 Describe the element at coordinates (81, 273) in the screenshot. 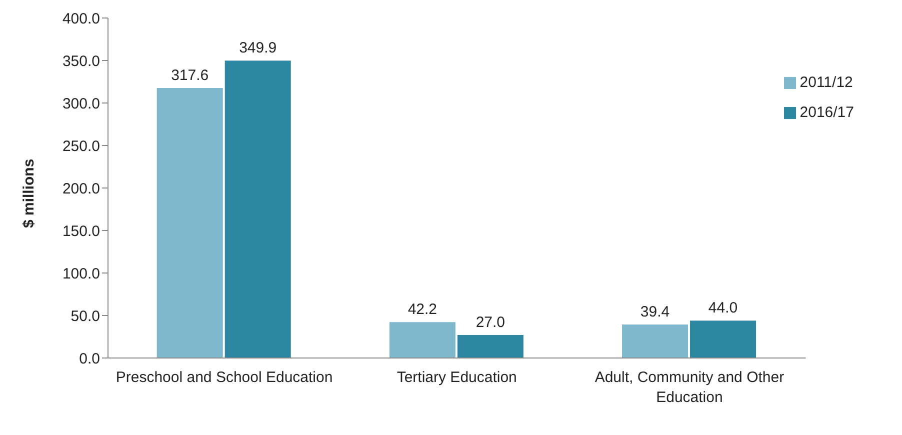

I see `y-tick-label: 100.0` at that location.